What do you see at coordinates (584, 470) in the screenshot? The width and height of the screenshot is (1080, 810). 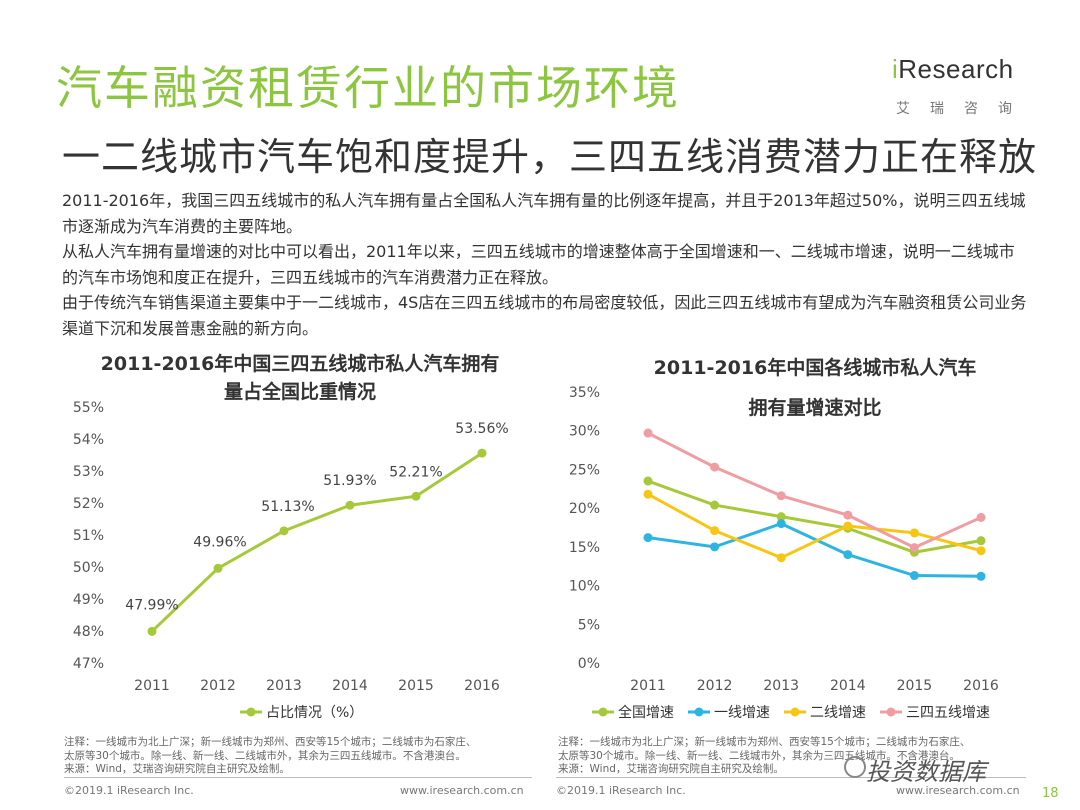 I see `y-tick-label: 25%` at bounding box center [584, 470].